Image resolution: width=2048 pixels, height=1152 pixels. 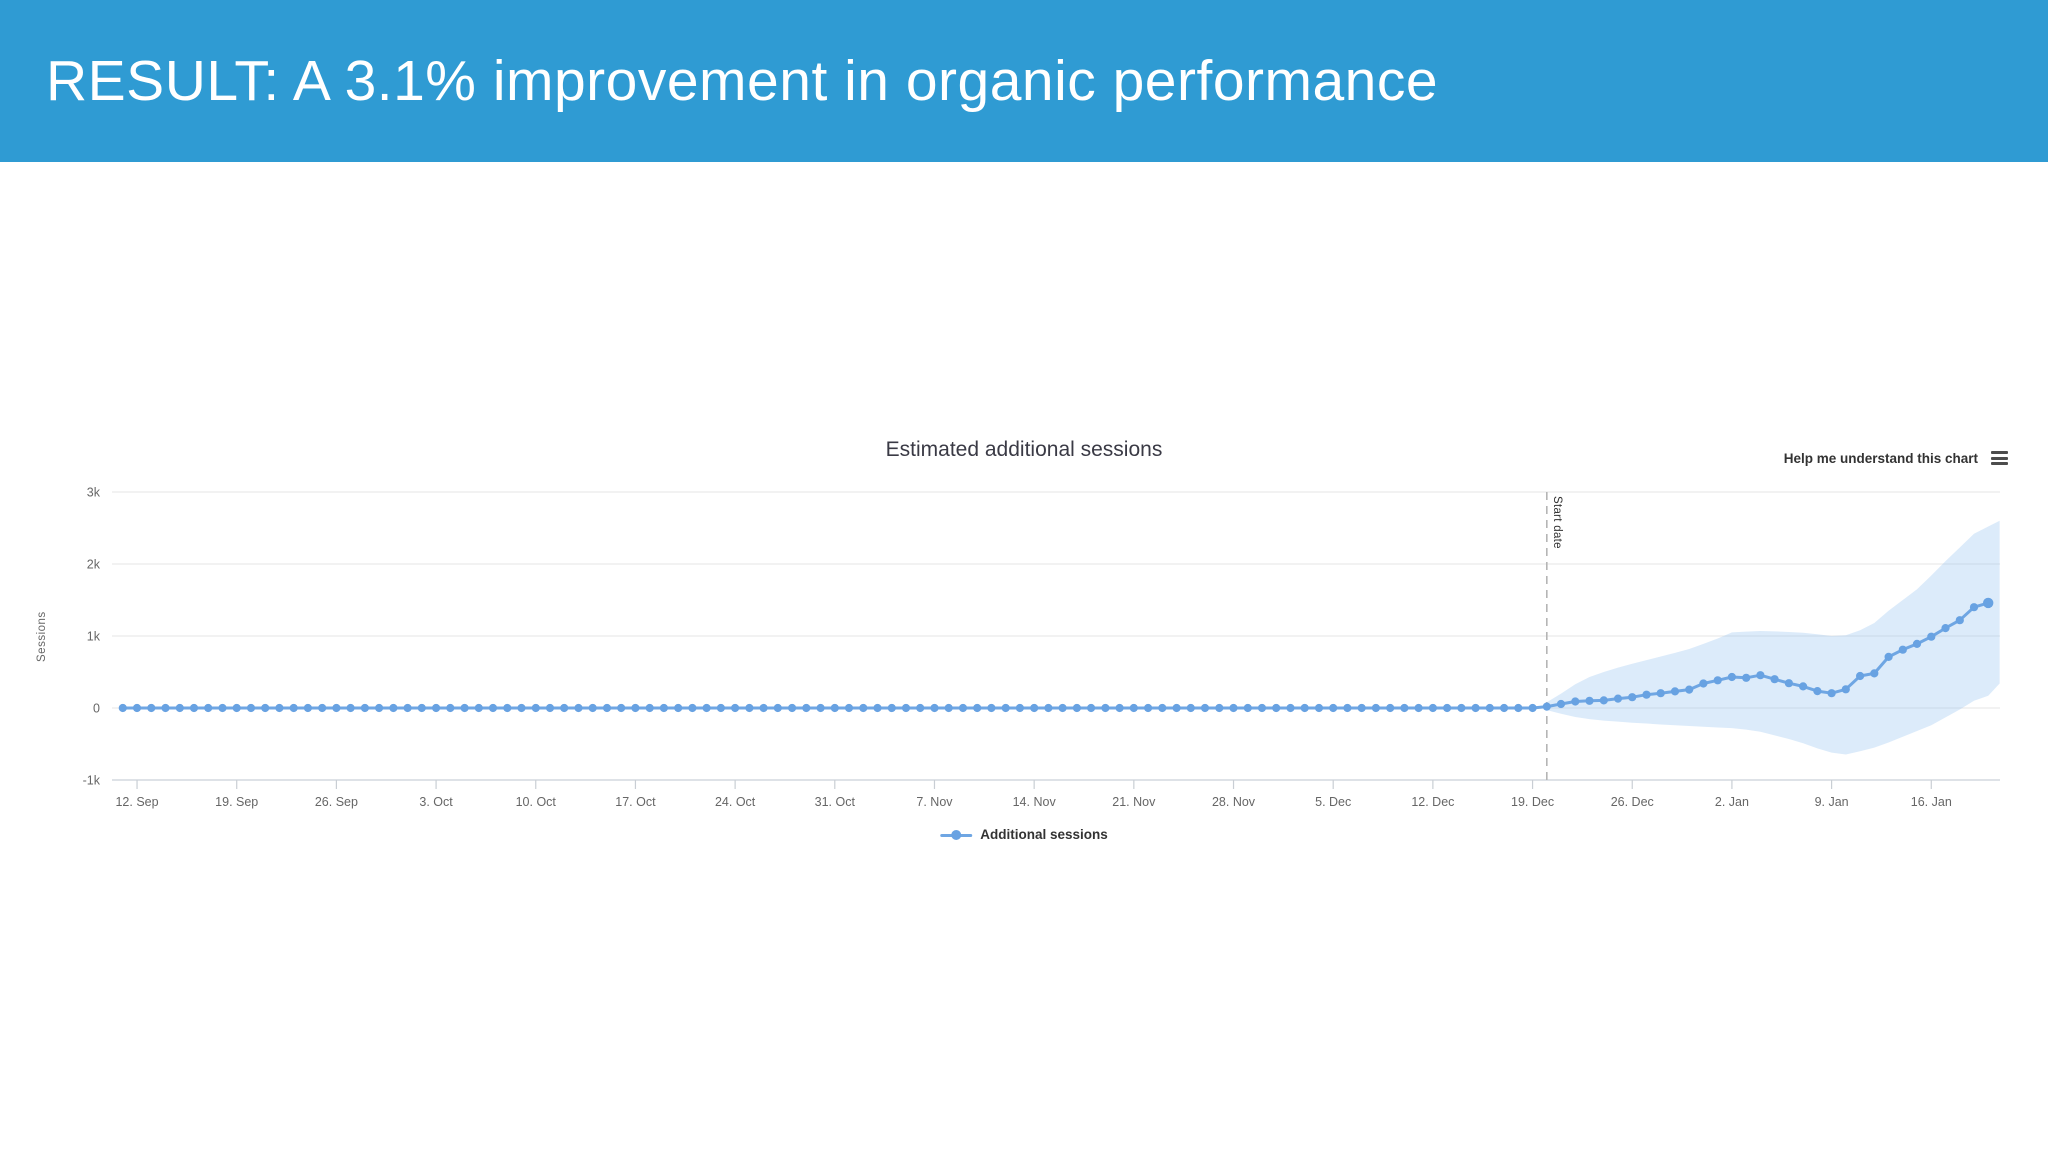 What do you see at coordinates (934, 802) in the screenshot?
I see `svg-text: 7. Nov` at bounding box center [934, 802].